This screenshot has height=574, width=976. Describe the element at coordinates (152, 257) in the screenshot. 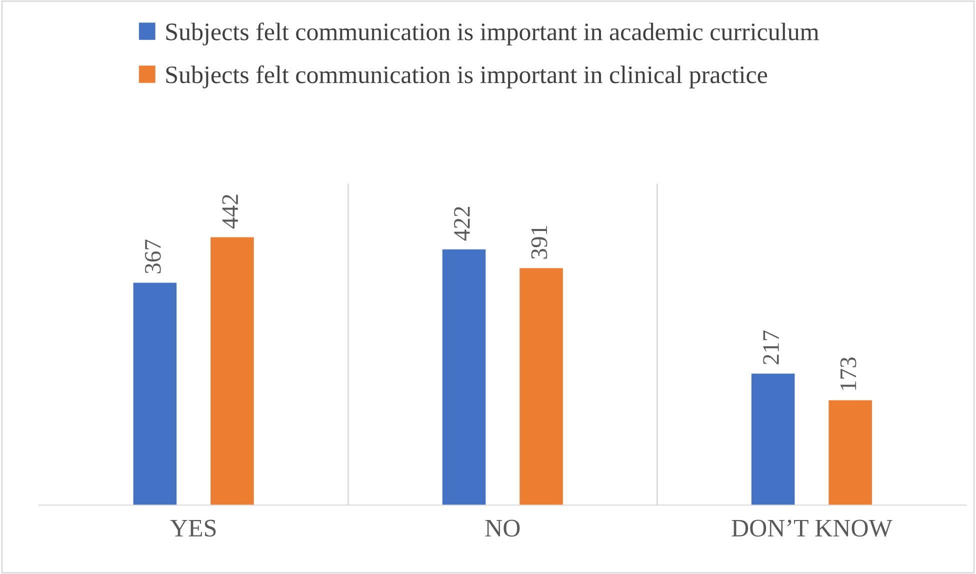

I see `data-label: 367` at that location.